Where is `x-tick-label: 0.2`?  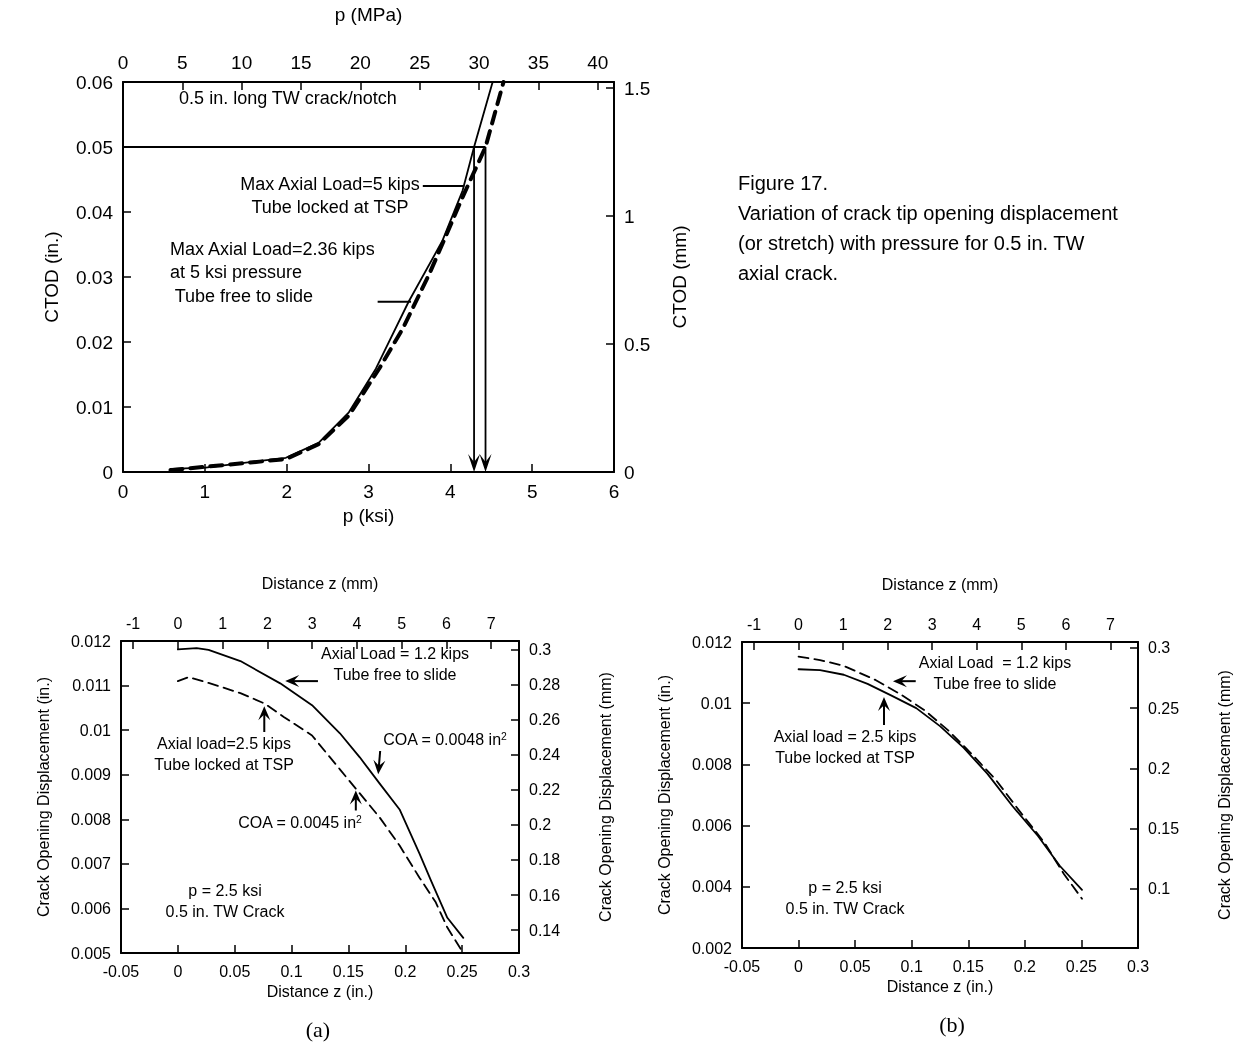 x-tick-label: 0.2 is located at coordinates (405, 971).